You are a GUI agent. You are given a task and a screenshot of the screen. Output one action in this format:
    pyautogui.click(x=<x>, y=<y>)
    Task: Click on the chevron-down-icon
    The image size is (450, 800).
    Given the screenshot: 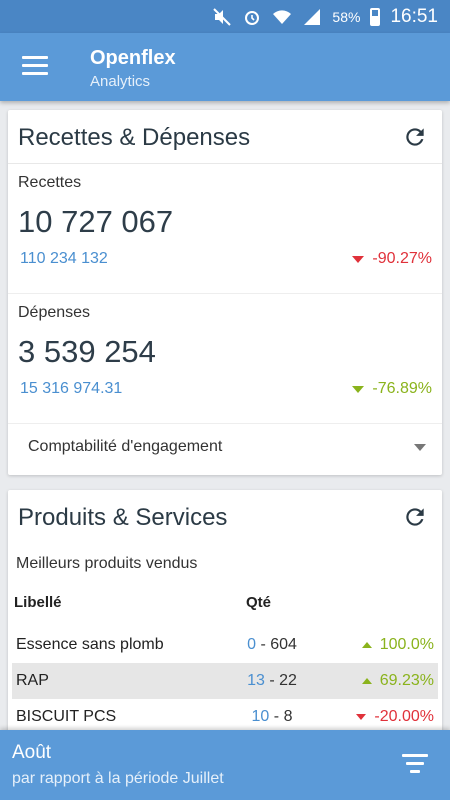 What is the action you would take?
    pyautogui.click(x=420, y=447)
    